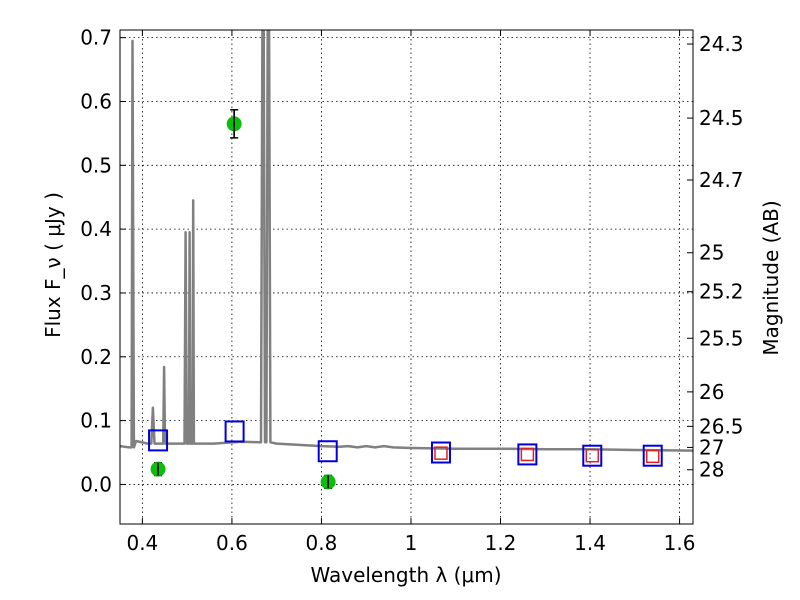  What do you see at coordinates (96, 229) in the screenshot?
I see `y-tick-label: 0.4` at bounding box center [96, 229].